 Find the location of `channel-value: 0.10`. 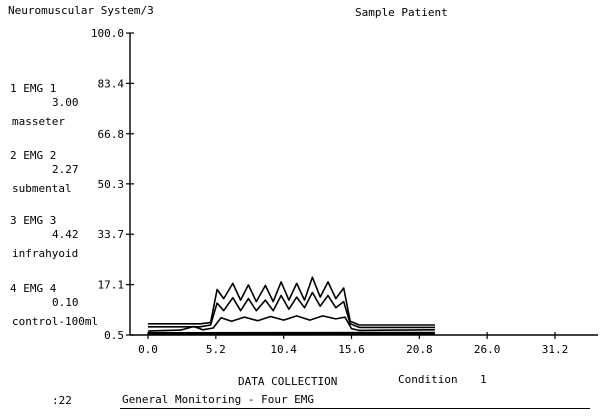

channel-value: 0.10 is located at coordinates (65, 302).